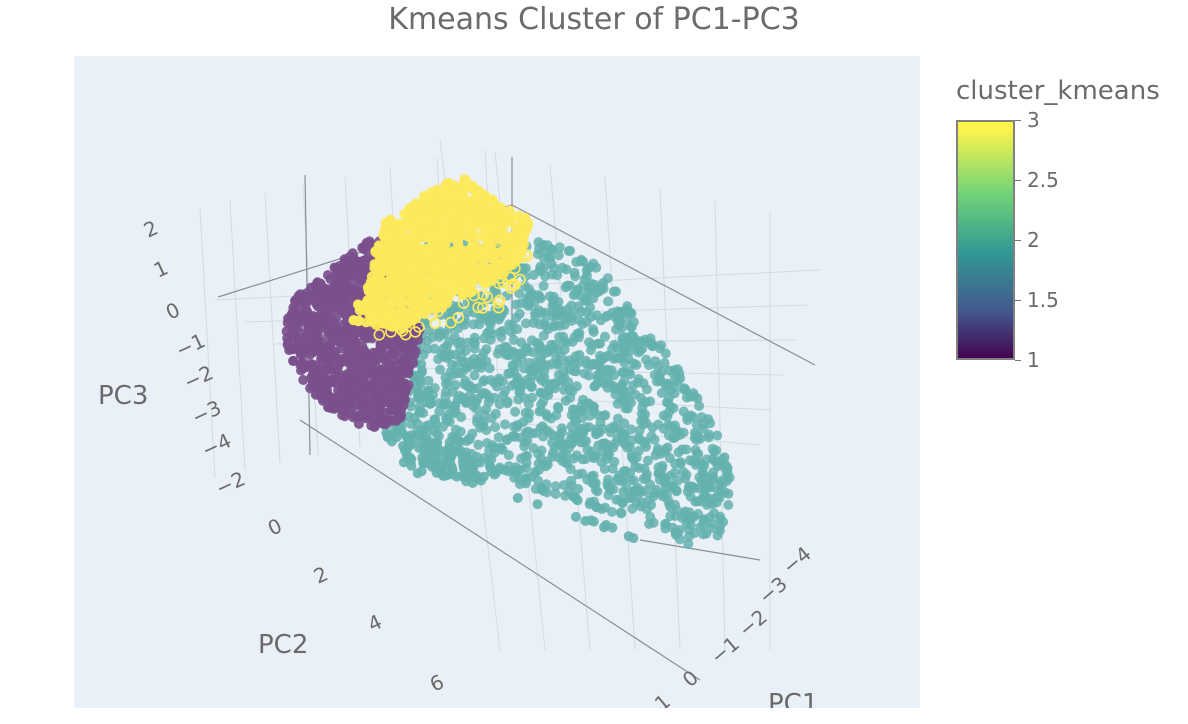 This screenshot has width=1188, height=724. What do you see at coordinates (216, 445) in the screenshot?
I see `z-tick-label: −4` at bounding box center [216, 445].